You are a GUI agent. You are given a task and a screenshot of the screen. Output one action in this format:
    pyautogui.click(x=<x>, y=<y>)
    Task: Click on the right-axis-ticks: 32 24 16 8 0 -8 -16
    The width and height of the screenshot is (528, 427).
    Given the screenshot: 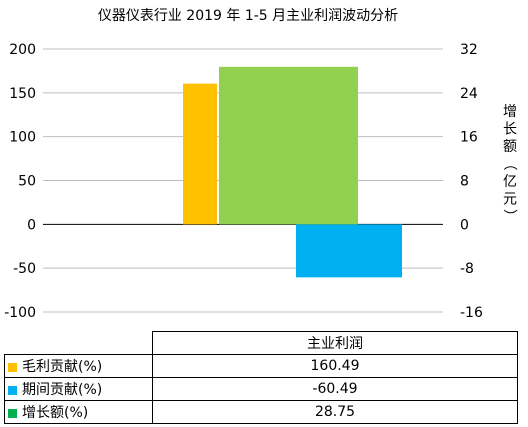 What is the action you would take?
    pyautogui.click(x=471, y=181)
    